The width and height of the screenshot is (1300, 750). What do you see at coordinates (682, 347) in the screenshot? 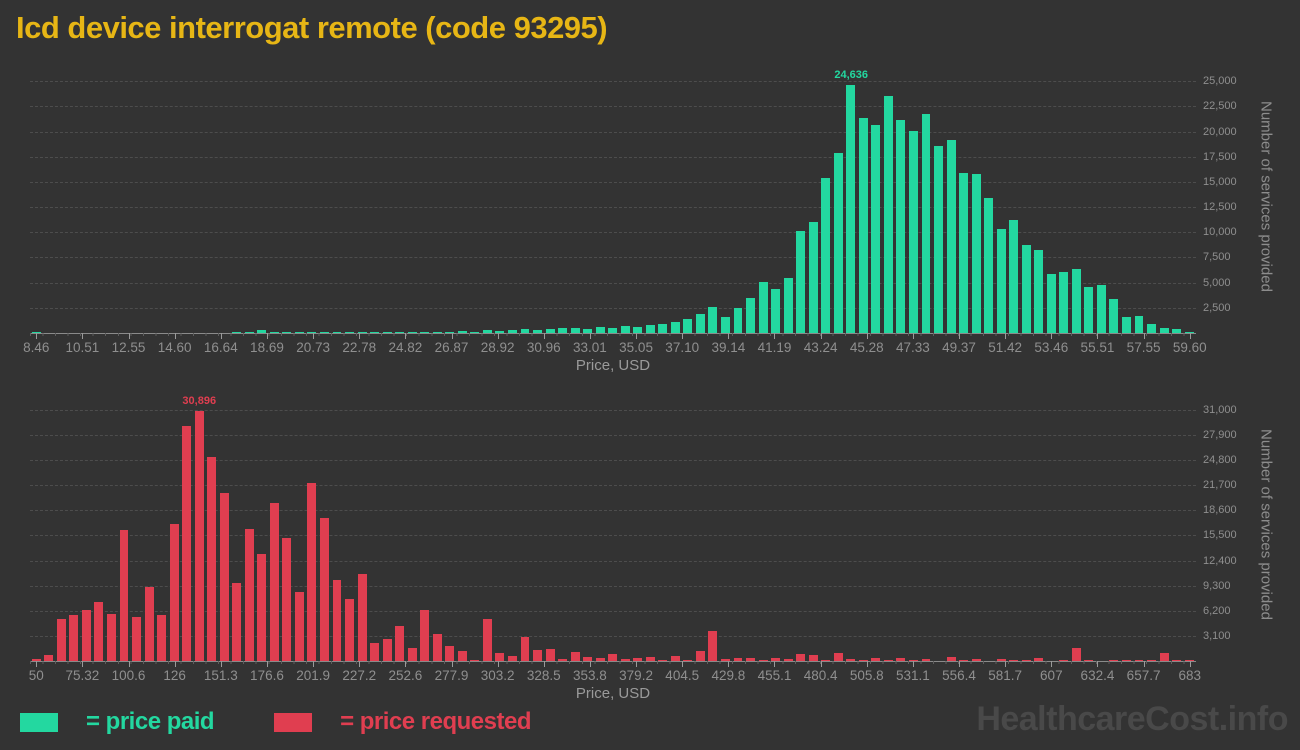
I see `x-tick-label: 37.10` at bounding box center [682, 347].